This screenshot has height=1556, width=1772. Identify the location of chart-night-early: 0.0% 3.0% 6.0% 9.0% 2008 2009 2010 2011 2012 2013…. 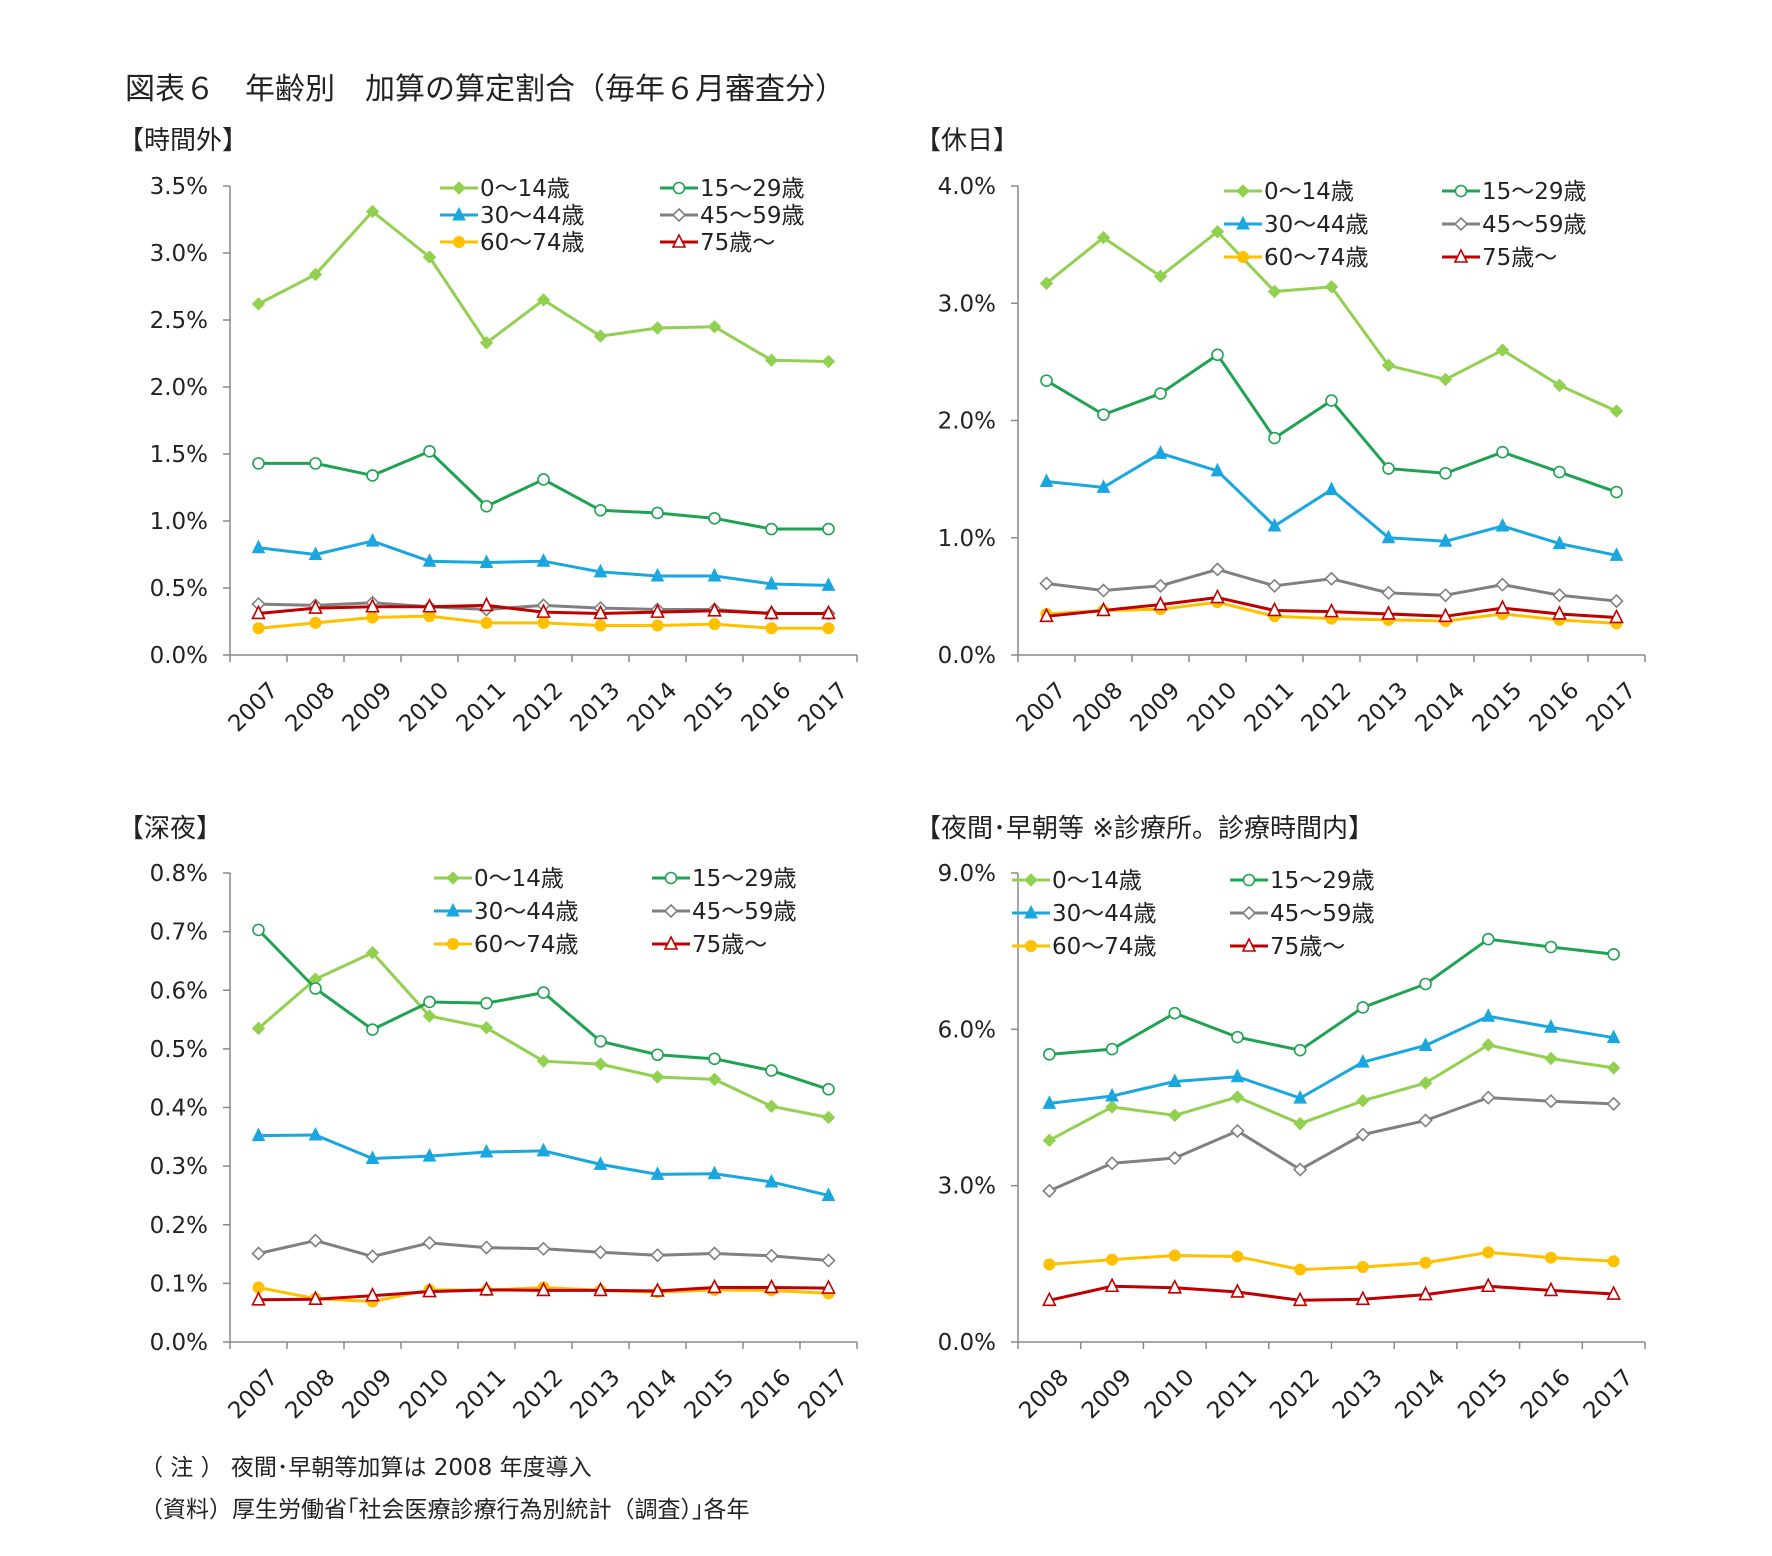
(1292, 1142).